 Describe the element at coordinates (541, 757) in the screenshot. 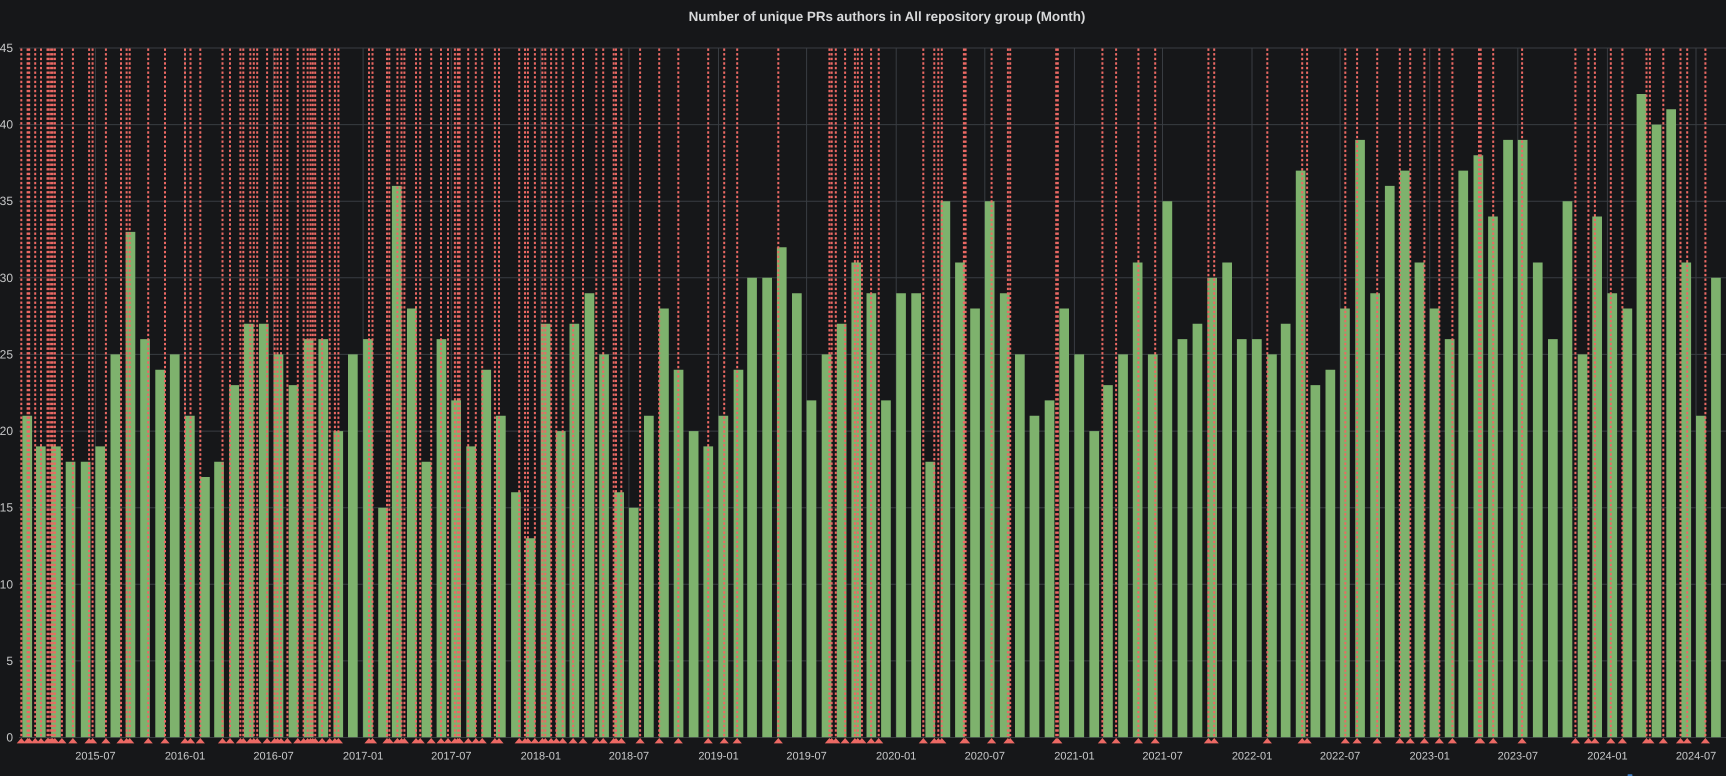

I see `svg-text: 2018-01` at that location.